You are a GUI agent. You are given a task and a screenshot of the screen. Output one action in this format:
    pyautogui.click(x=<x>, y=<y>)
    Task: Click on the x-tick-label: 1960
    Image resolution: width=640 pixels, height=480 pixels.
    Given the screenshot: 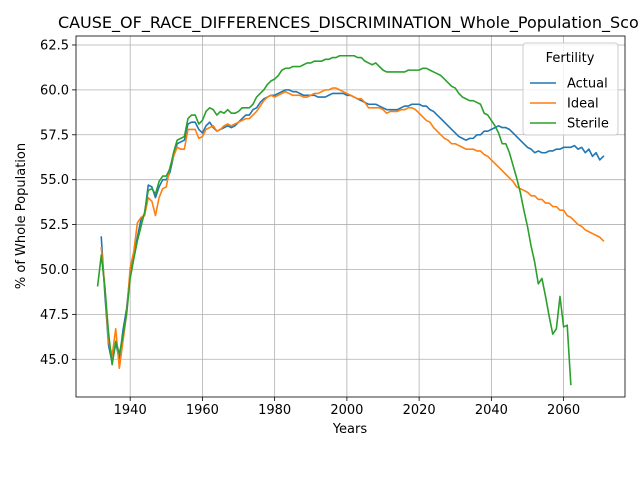 What is the action you would take?
    pyautogui.click(x=202, y=410)
    